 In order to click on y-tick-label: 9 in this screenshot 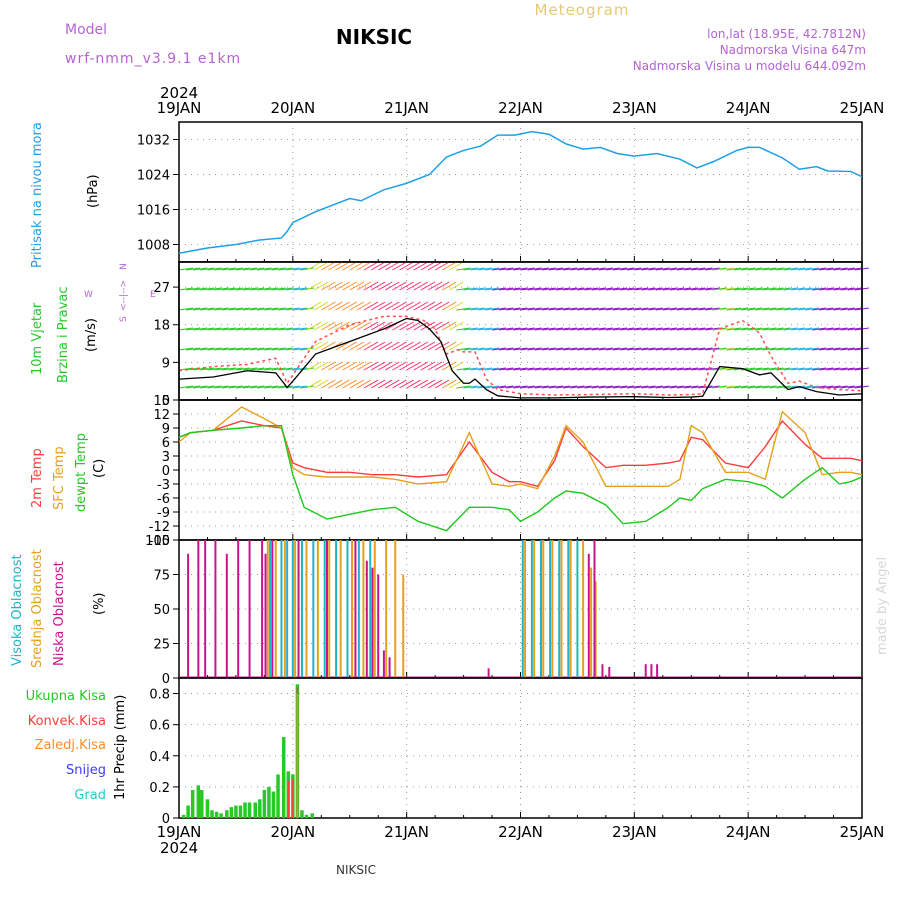, I will do `click(166, 429)`.